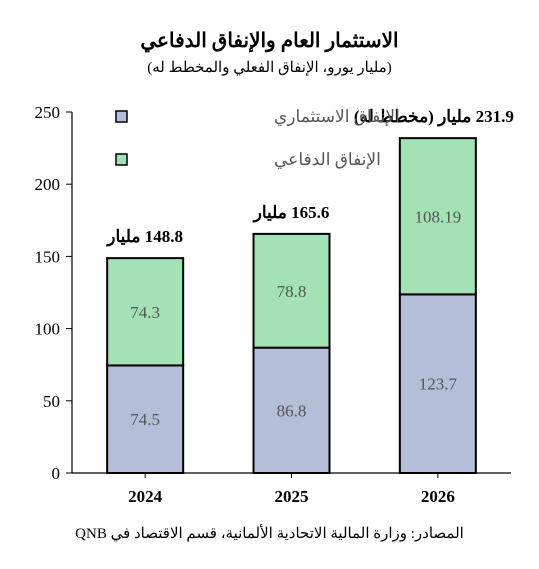 This screenshot has height=569, width=539. I want to click on y-tick-label: 50, so click(51, 401).